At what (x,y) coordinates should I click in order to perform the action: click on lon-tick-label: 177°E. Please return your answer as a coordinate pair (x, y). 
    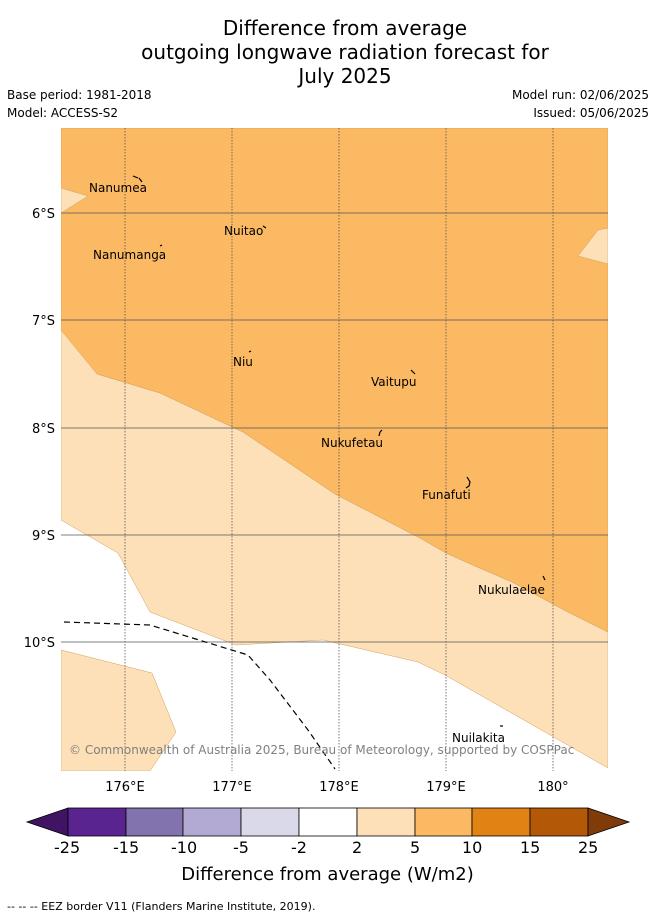
    Looking at the image, I should click on (232, 787).